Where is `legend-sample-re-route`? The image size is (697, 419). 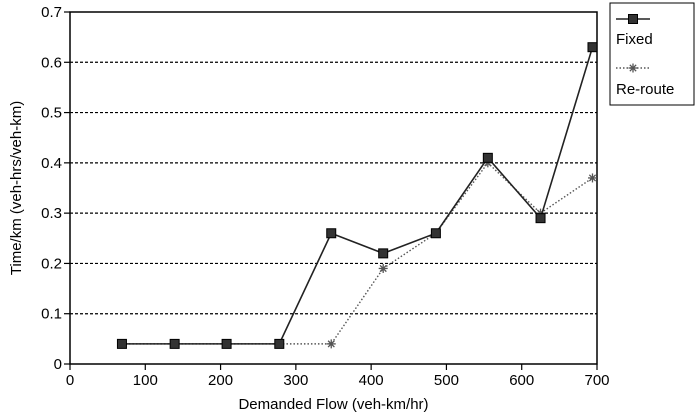 legend-sample-re-route is located at coordinates (633, 68).